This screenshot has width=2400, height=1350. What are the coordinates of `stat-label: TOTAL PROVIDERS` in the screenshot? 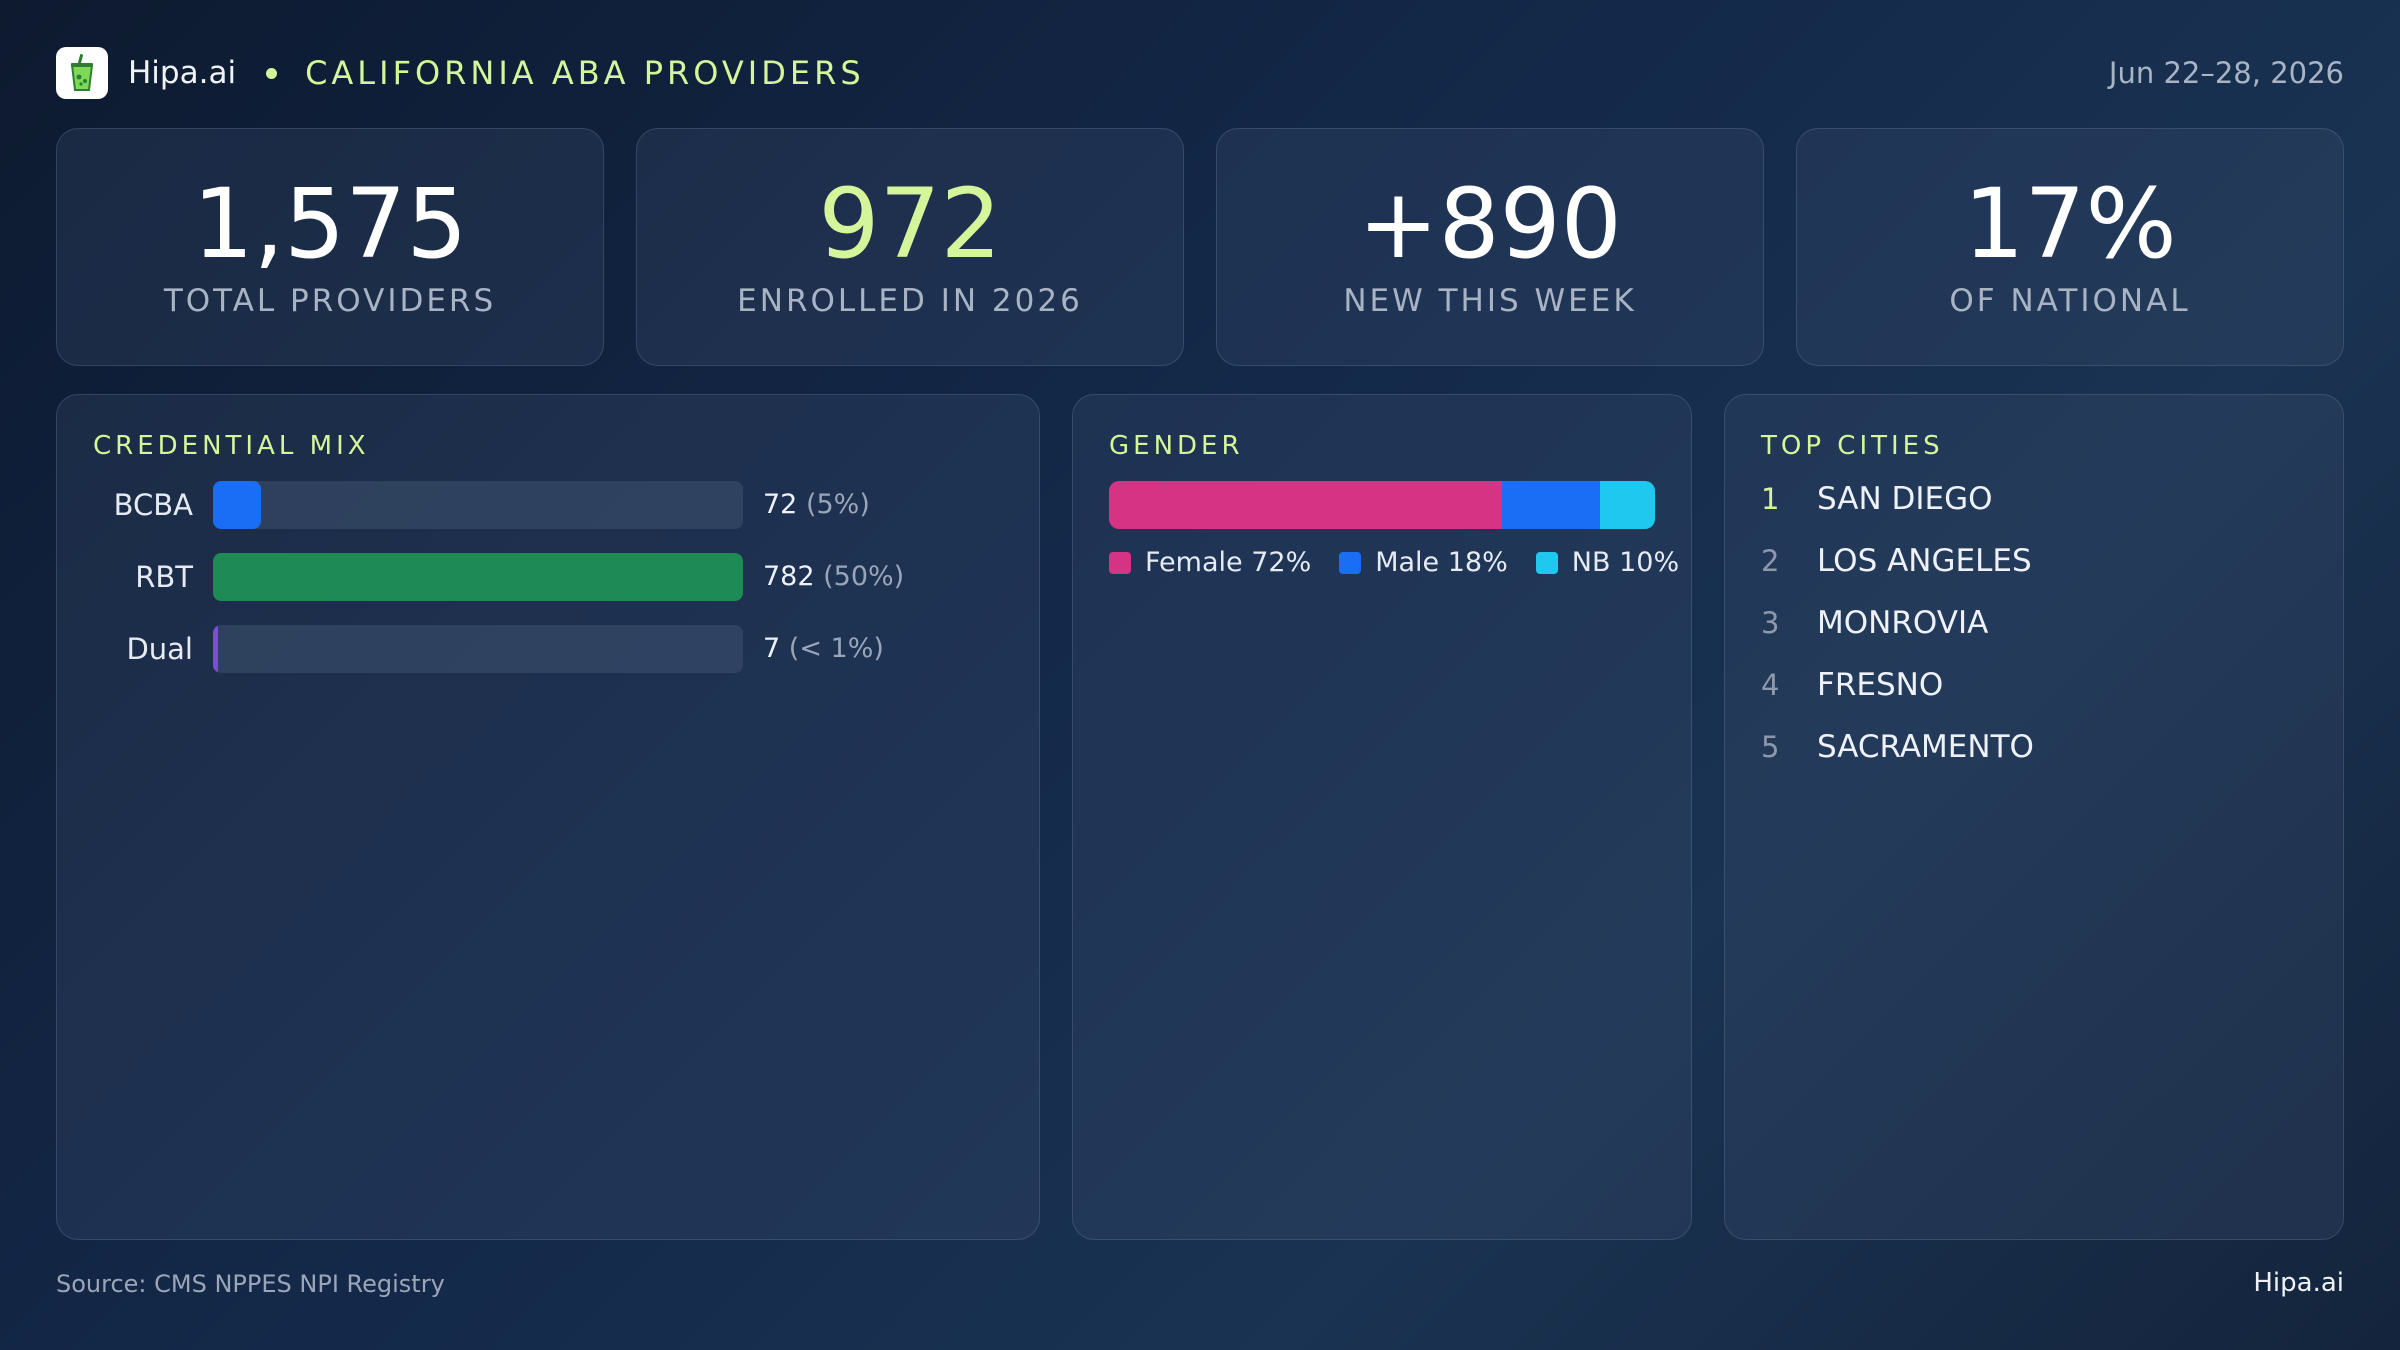 It's located at (330, 301).